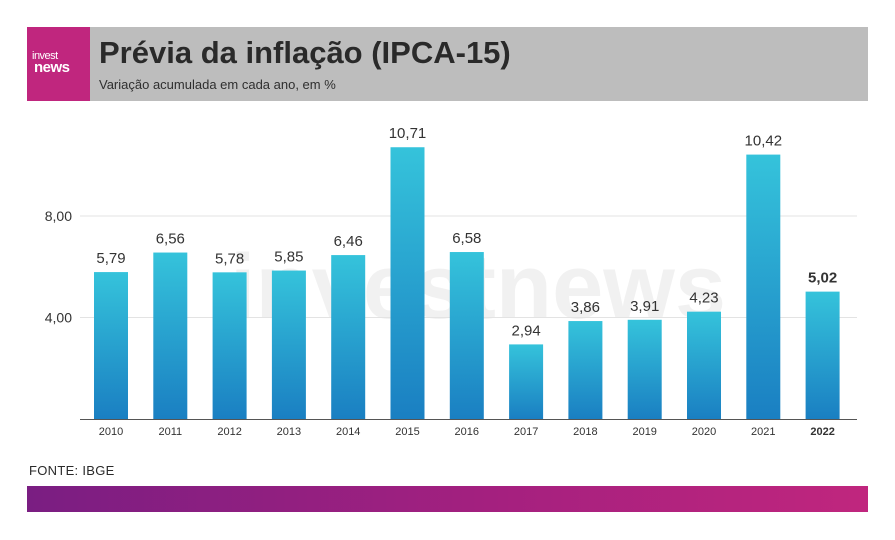 This screenshot has width=895, height=540. What do you see at coordinates (467, 432) in the screenshot?
I see `x-tick-label: 2016` at bounding box center [467, 432].